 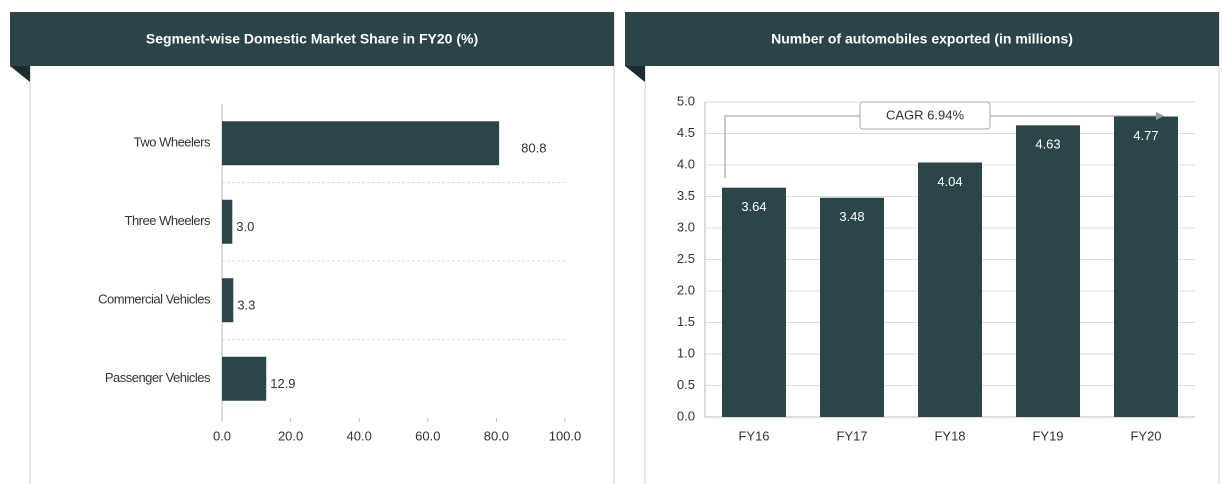 I want to click on data-label: 4.63, so click(x=1047, y=144).